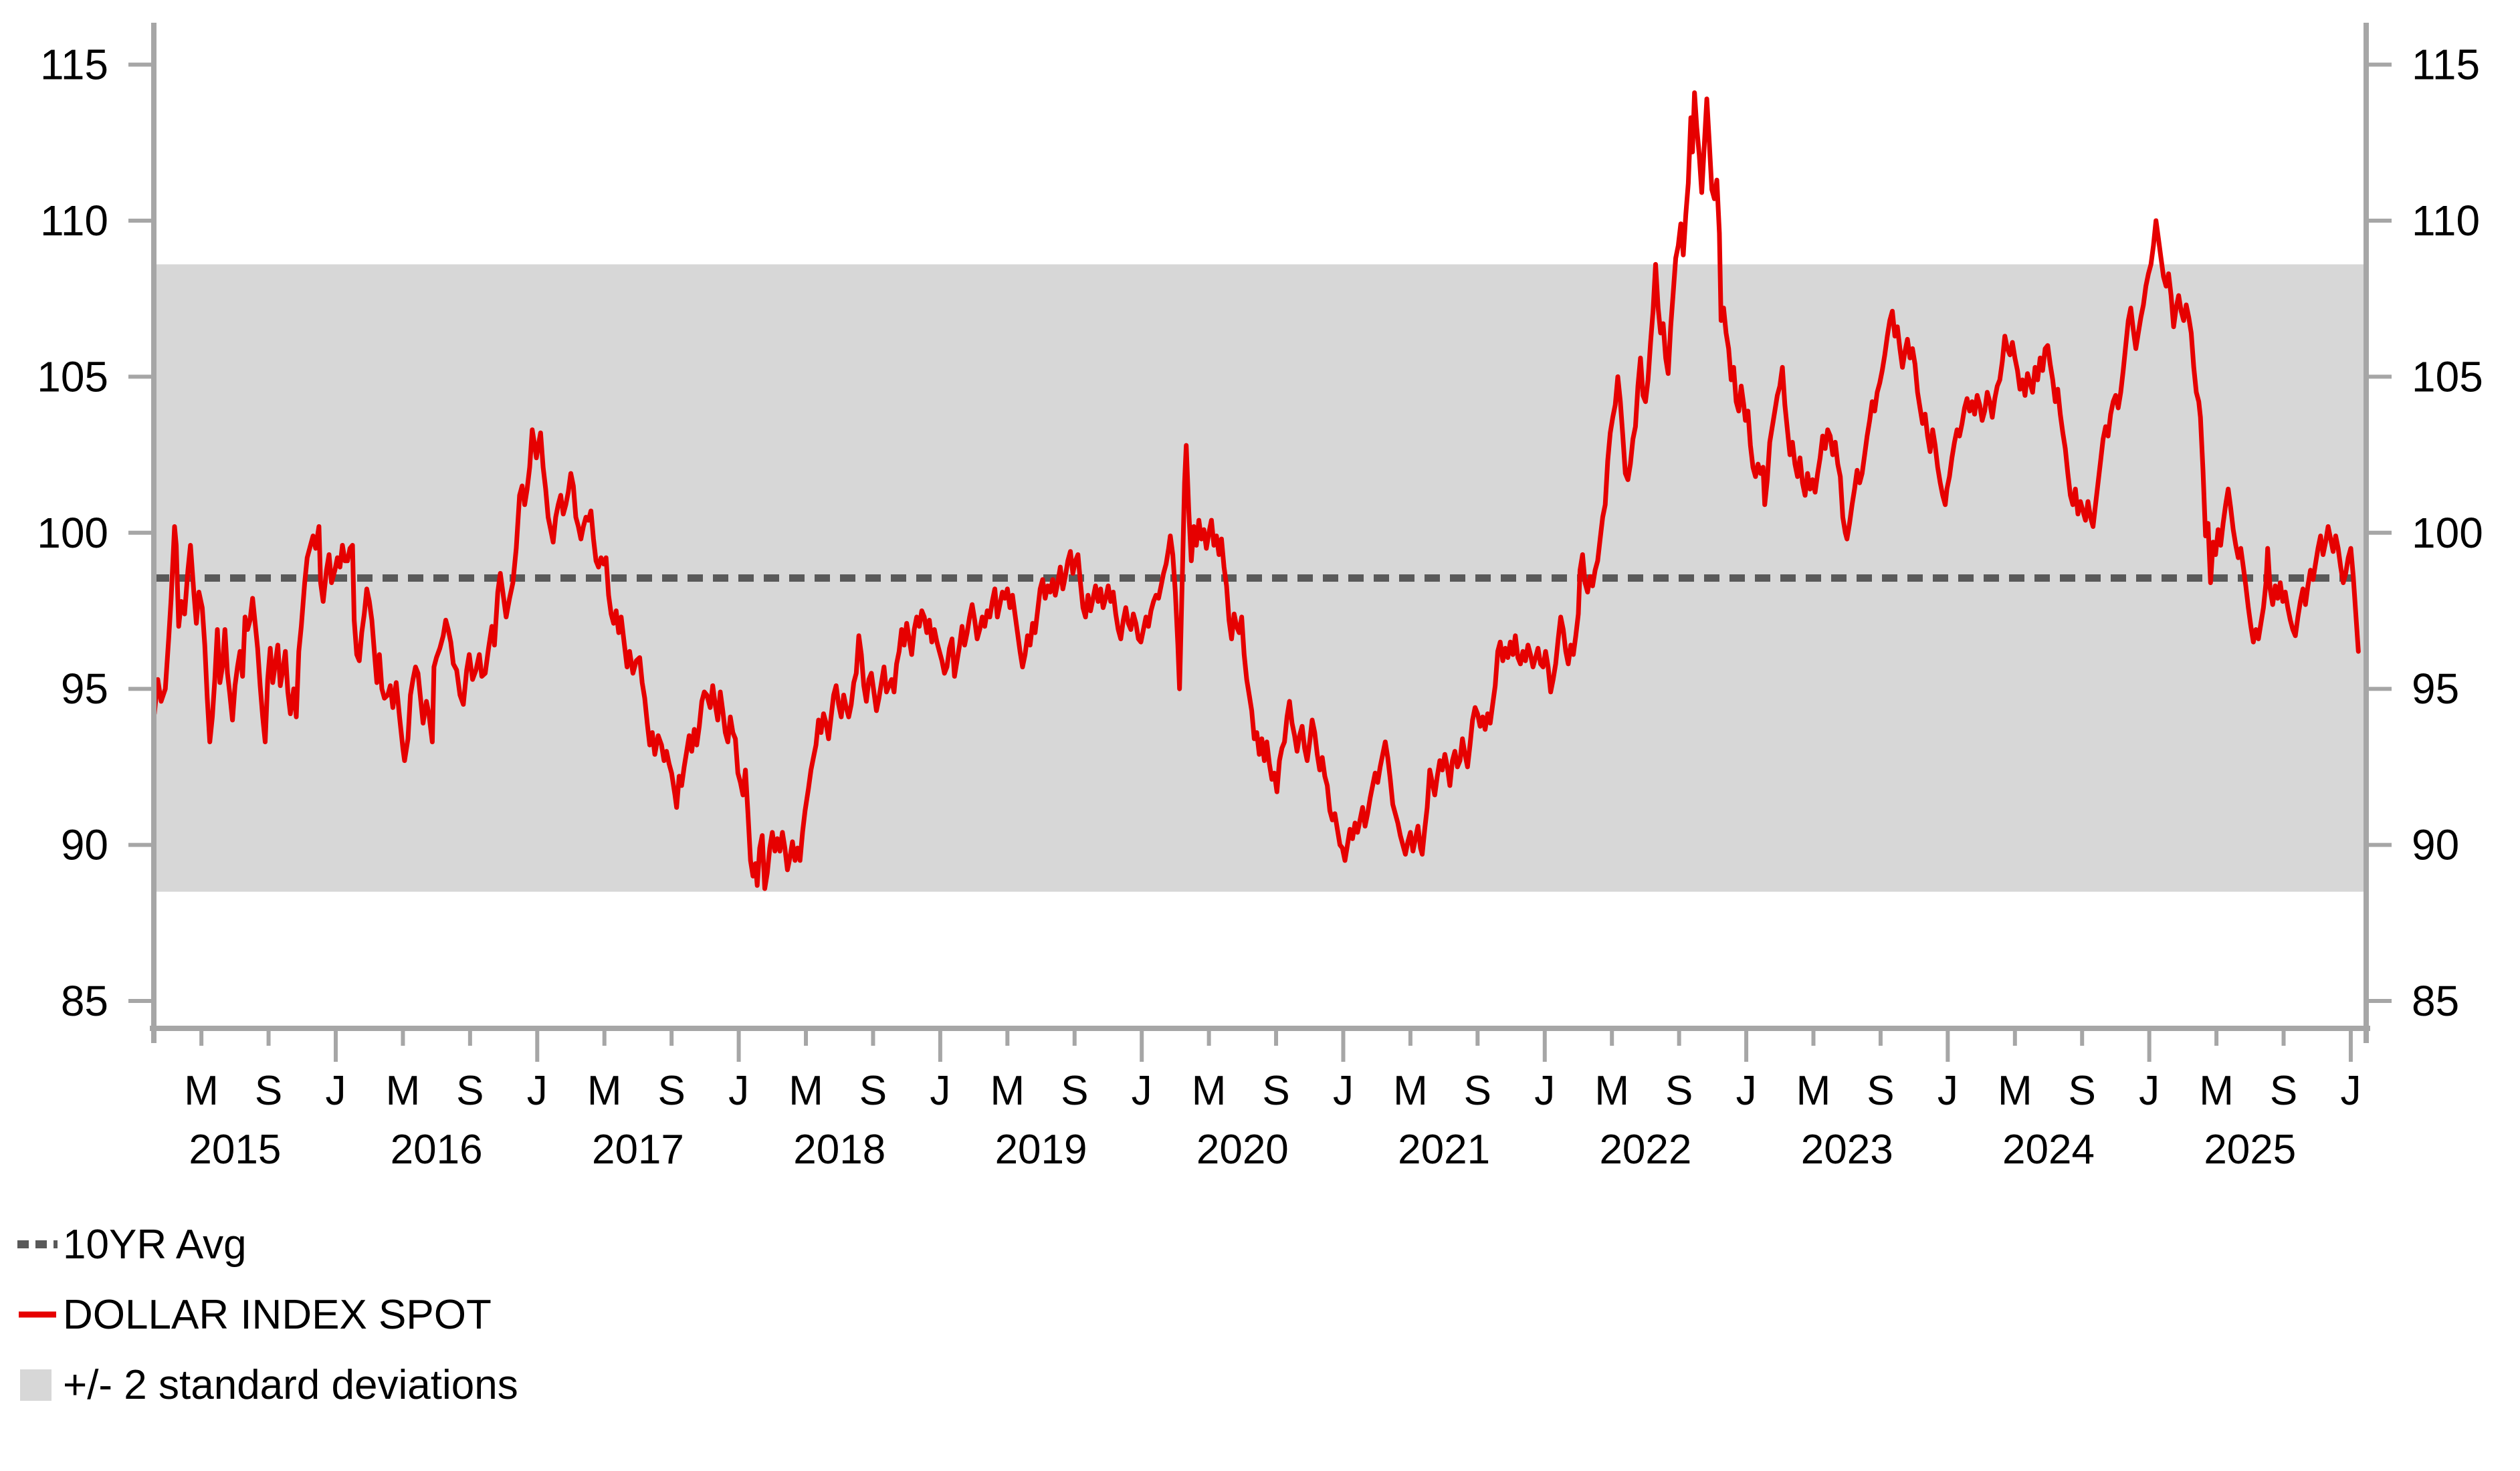  I want to click on year-label: 2017, so click(638, 1150).